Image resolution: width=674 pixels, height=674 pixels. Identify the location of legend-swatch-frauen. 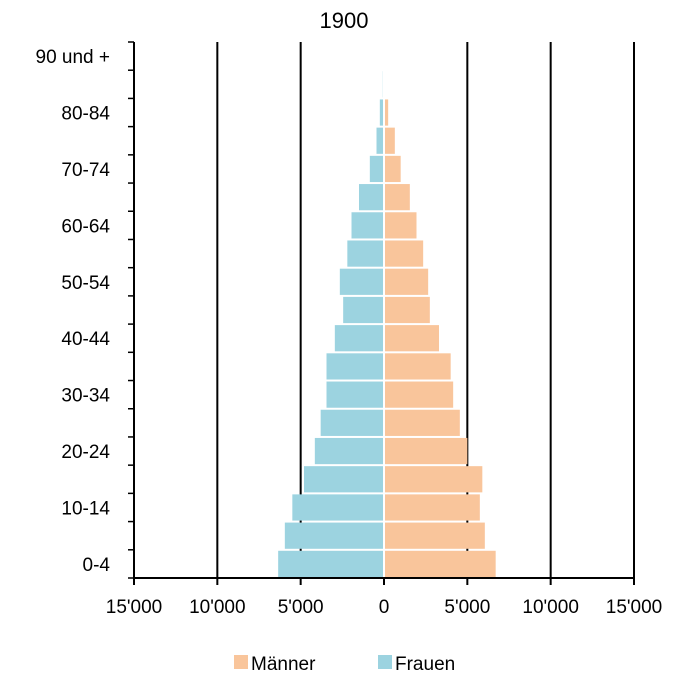
(385, 662).